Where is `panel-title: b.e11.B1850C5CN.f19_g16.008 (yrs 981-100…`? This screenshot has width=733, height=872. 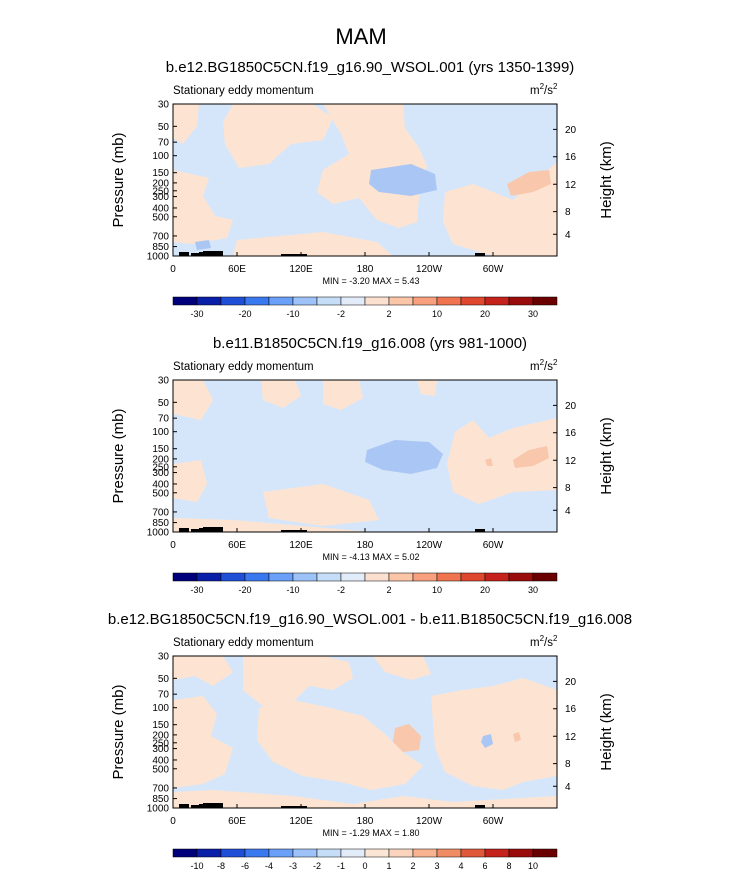
panel-title: b.e11.B1850C5CN.f19_g16.008 (yrs 981-100… is located at coordinates (370, 343).